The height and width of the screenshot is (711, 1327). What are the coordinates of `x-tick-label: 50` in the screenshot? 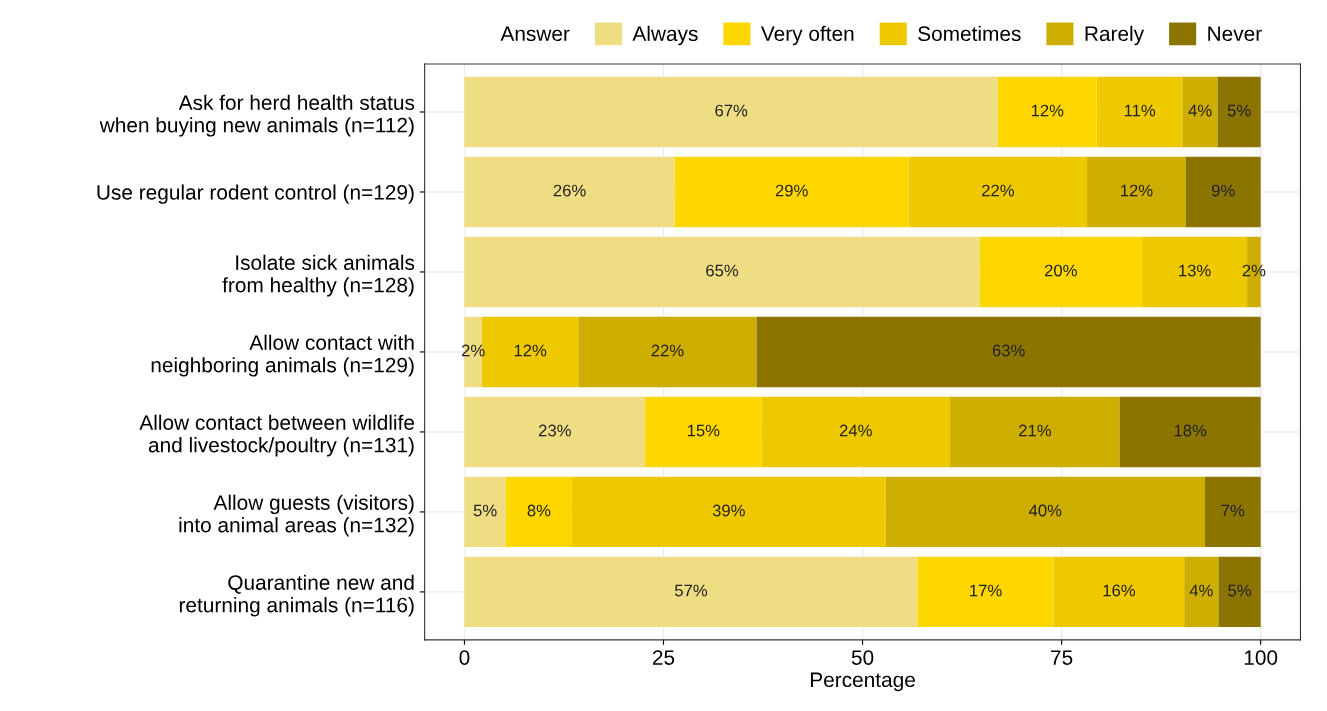 It's located at (862, 657).